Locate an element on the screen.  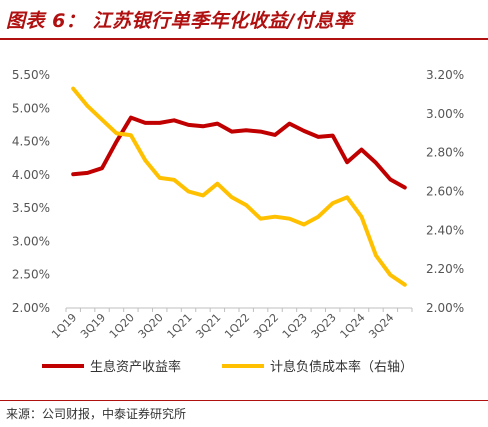
left-y-tick-label: 2.50% is located at coordinates (31, 275).